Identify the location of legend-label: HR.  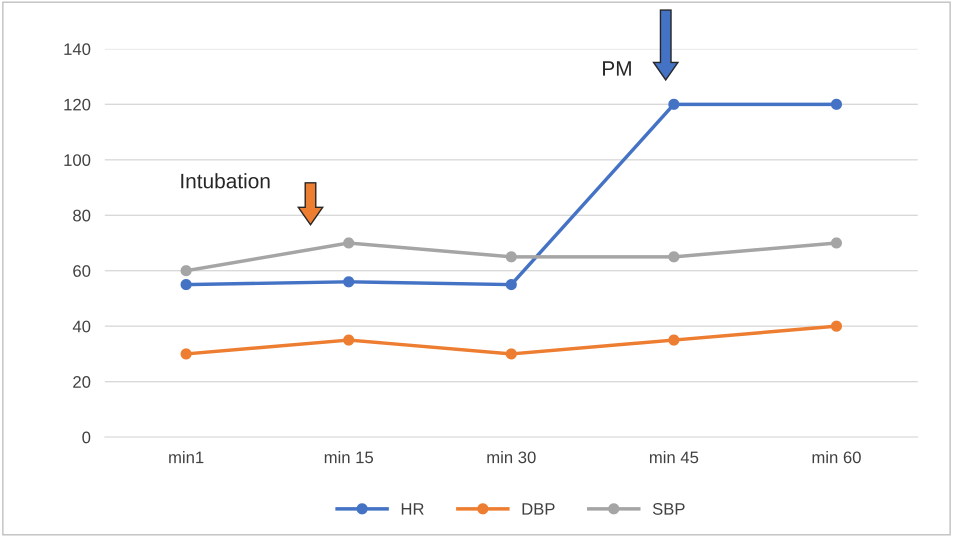
(413, 509).